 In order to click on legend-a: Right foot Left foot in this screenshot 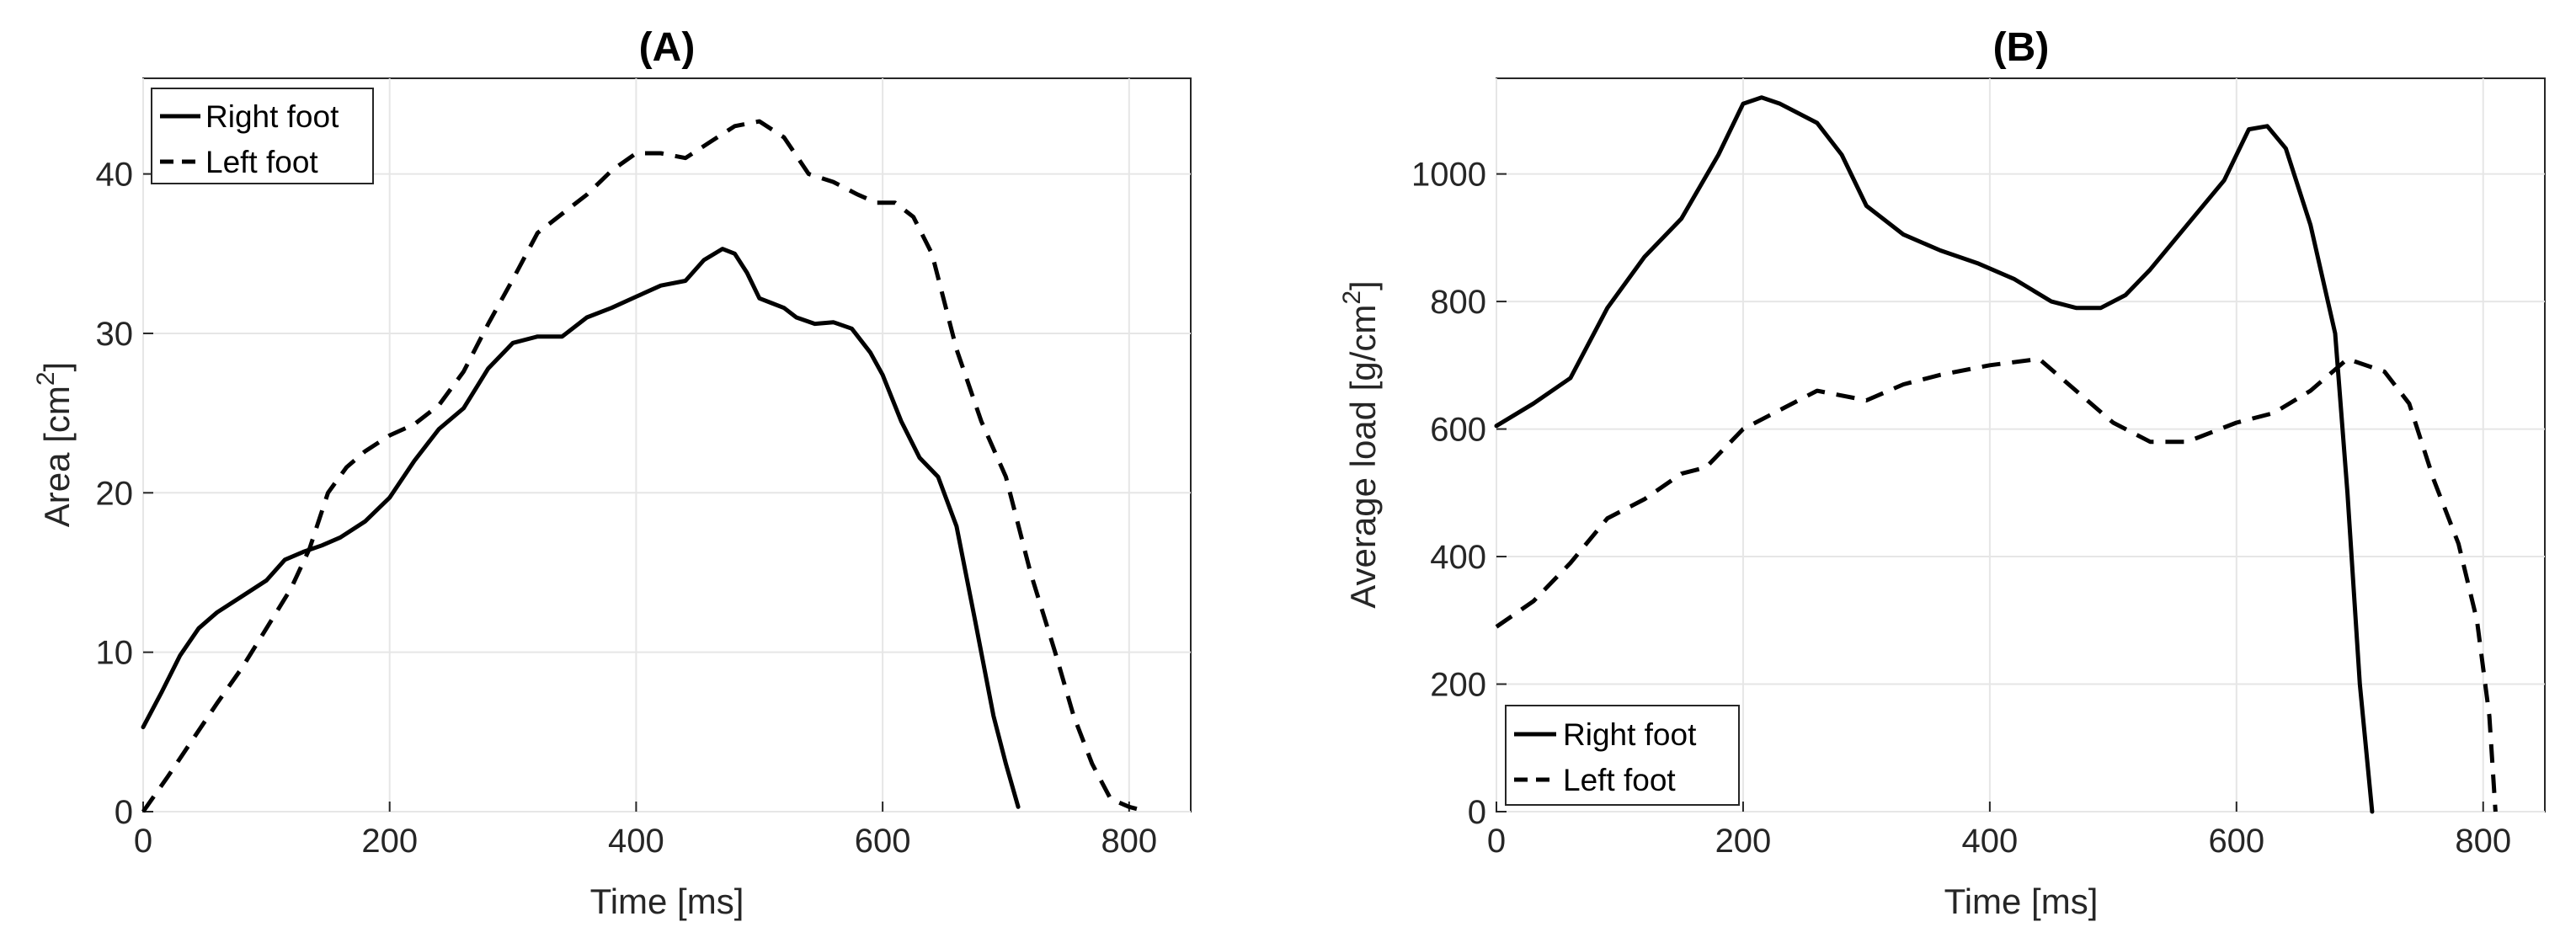, I will do `click(262, 136)`.